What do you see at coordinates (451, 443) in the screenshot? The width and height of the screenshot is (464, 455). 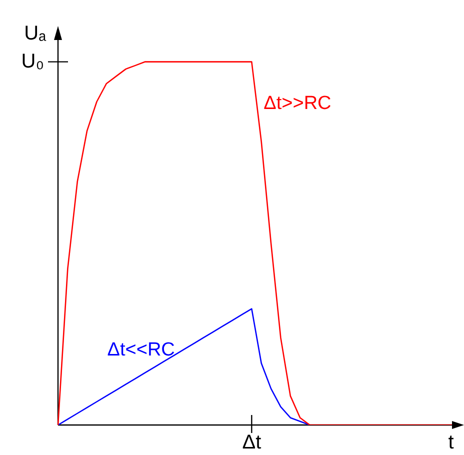 I see `x-axis-title: t` at bounding box center [451, 443].